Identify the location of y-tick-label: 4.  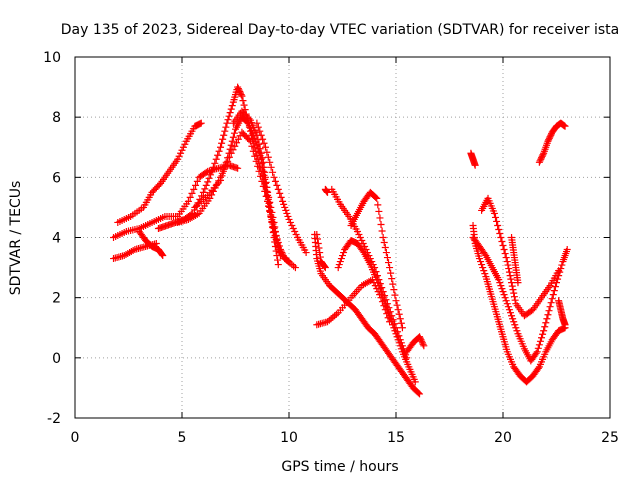
(56, 239).